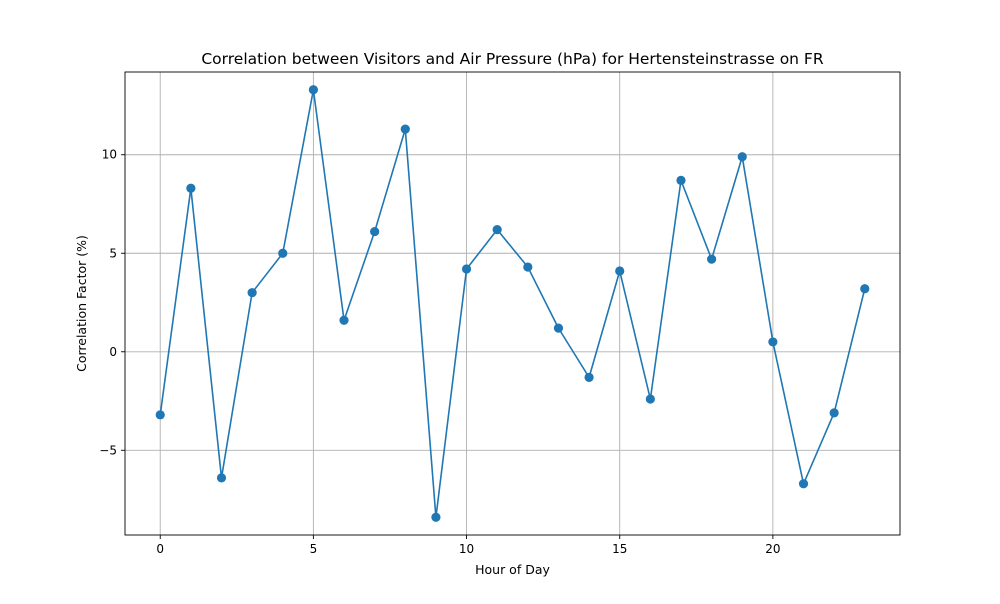  What do you see at coordinates (466, 549) in the screenshot?
I see `x-tick-label: 10` at bounding box center [466, 549].